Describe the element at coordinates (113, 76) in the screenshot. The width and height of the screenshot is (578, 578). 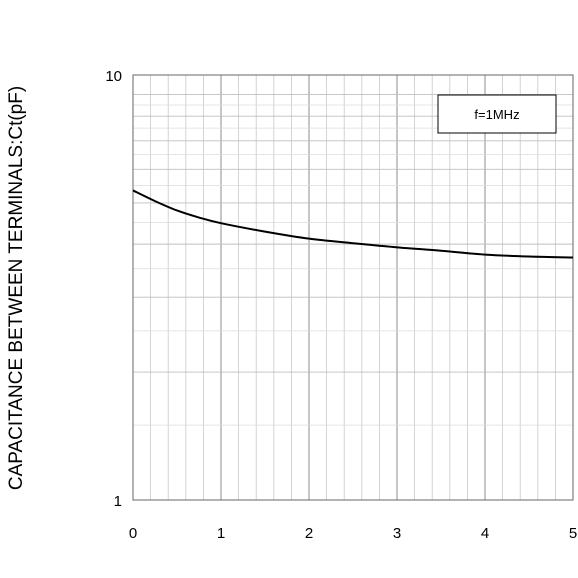
I see `y-tick-label: 10` at that location.